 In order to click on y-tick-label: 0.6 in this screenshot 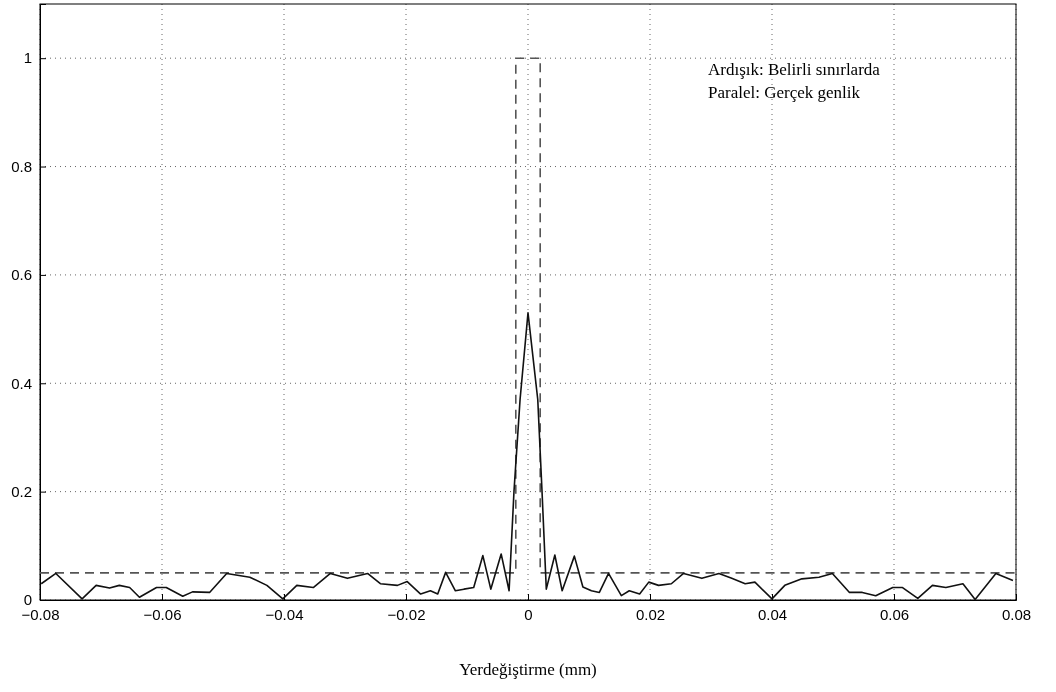, I will do `click(21, 275)`.